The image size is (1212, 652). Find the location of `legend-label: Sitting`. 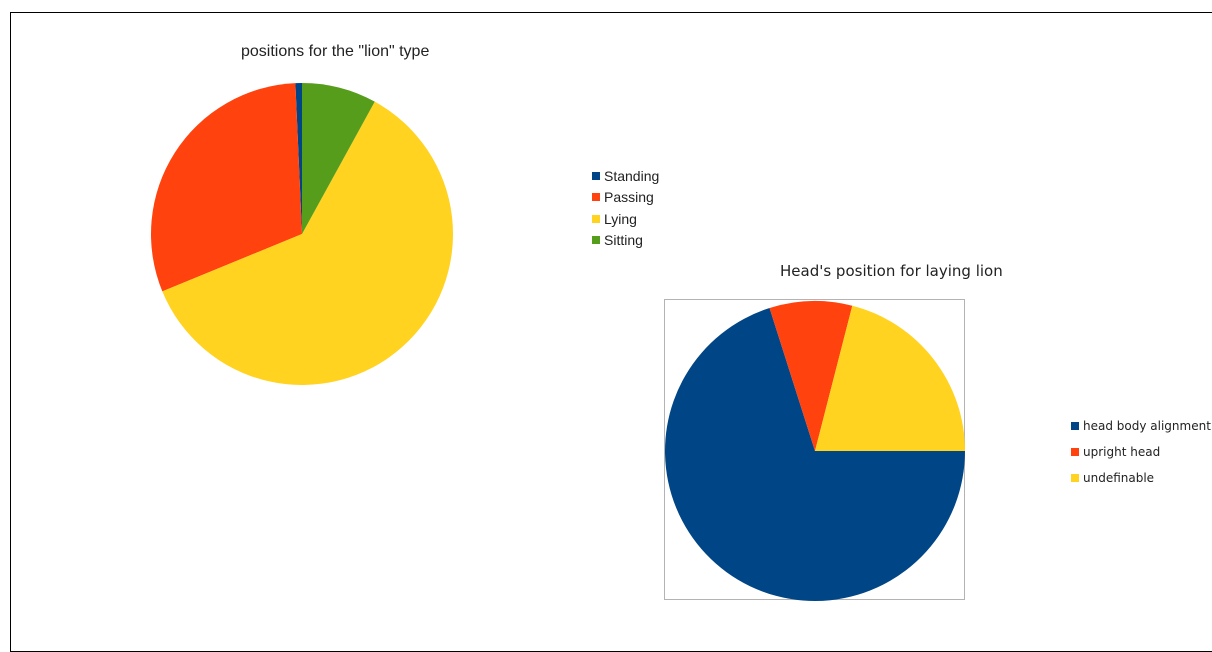

legend-label: Sitting is located at coordinates (623, 240).